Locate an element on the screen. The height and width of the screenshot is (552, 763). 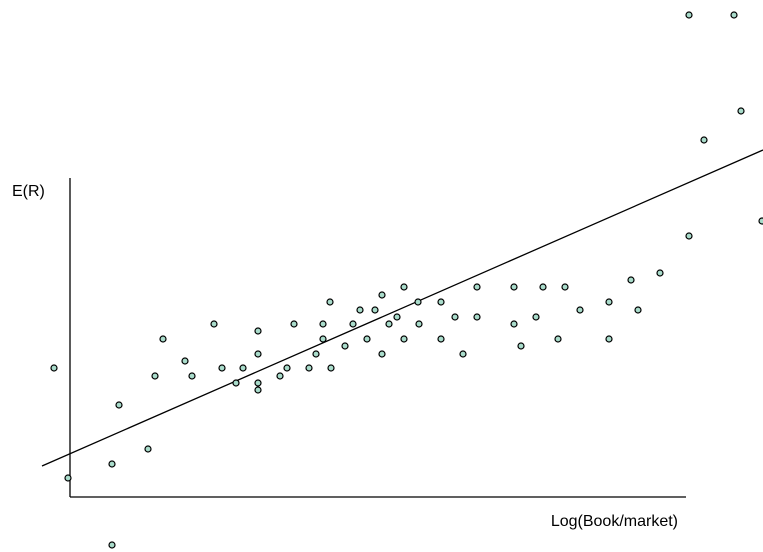
x-axis-label: Log(Book/market) is located at coordinates (614, 521).